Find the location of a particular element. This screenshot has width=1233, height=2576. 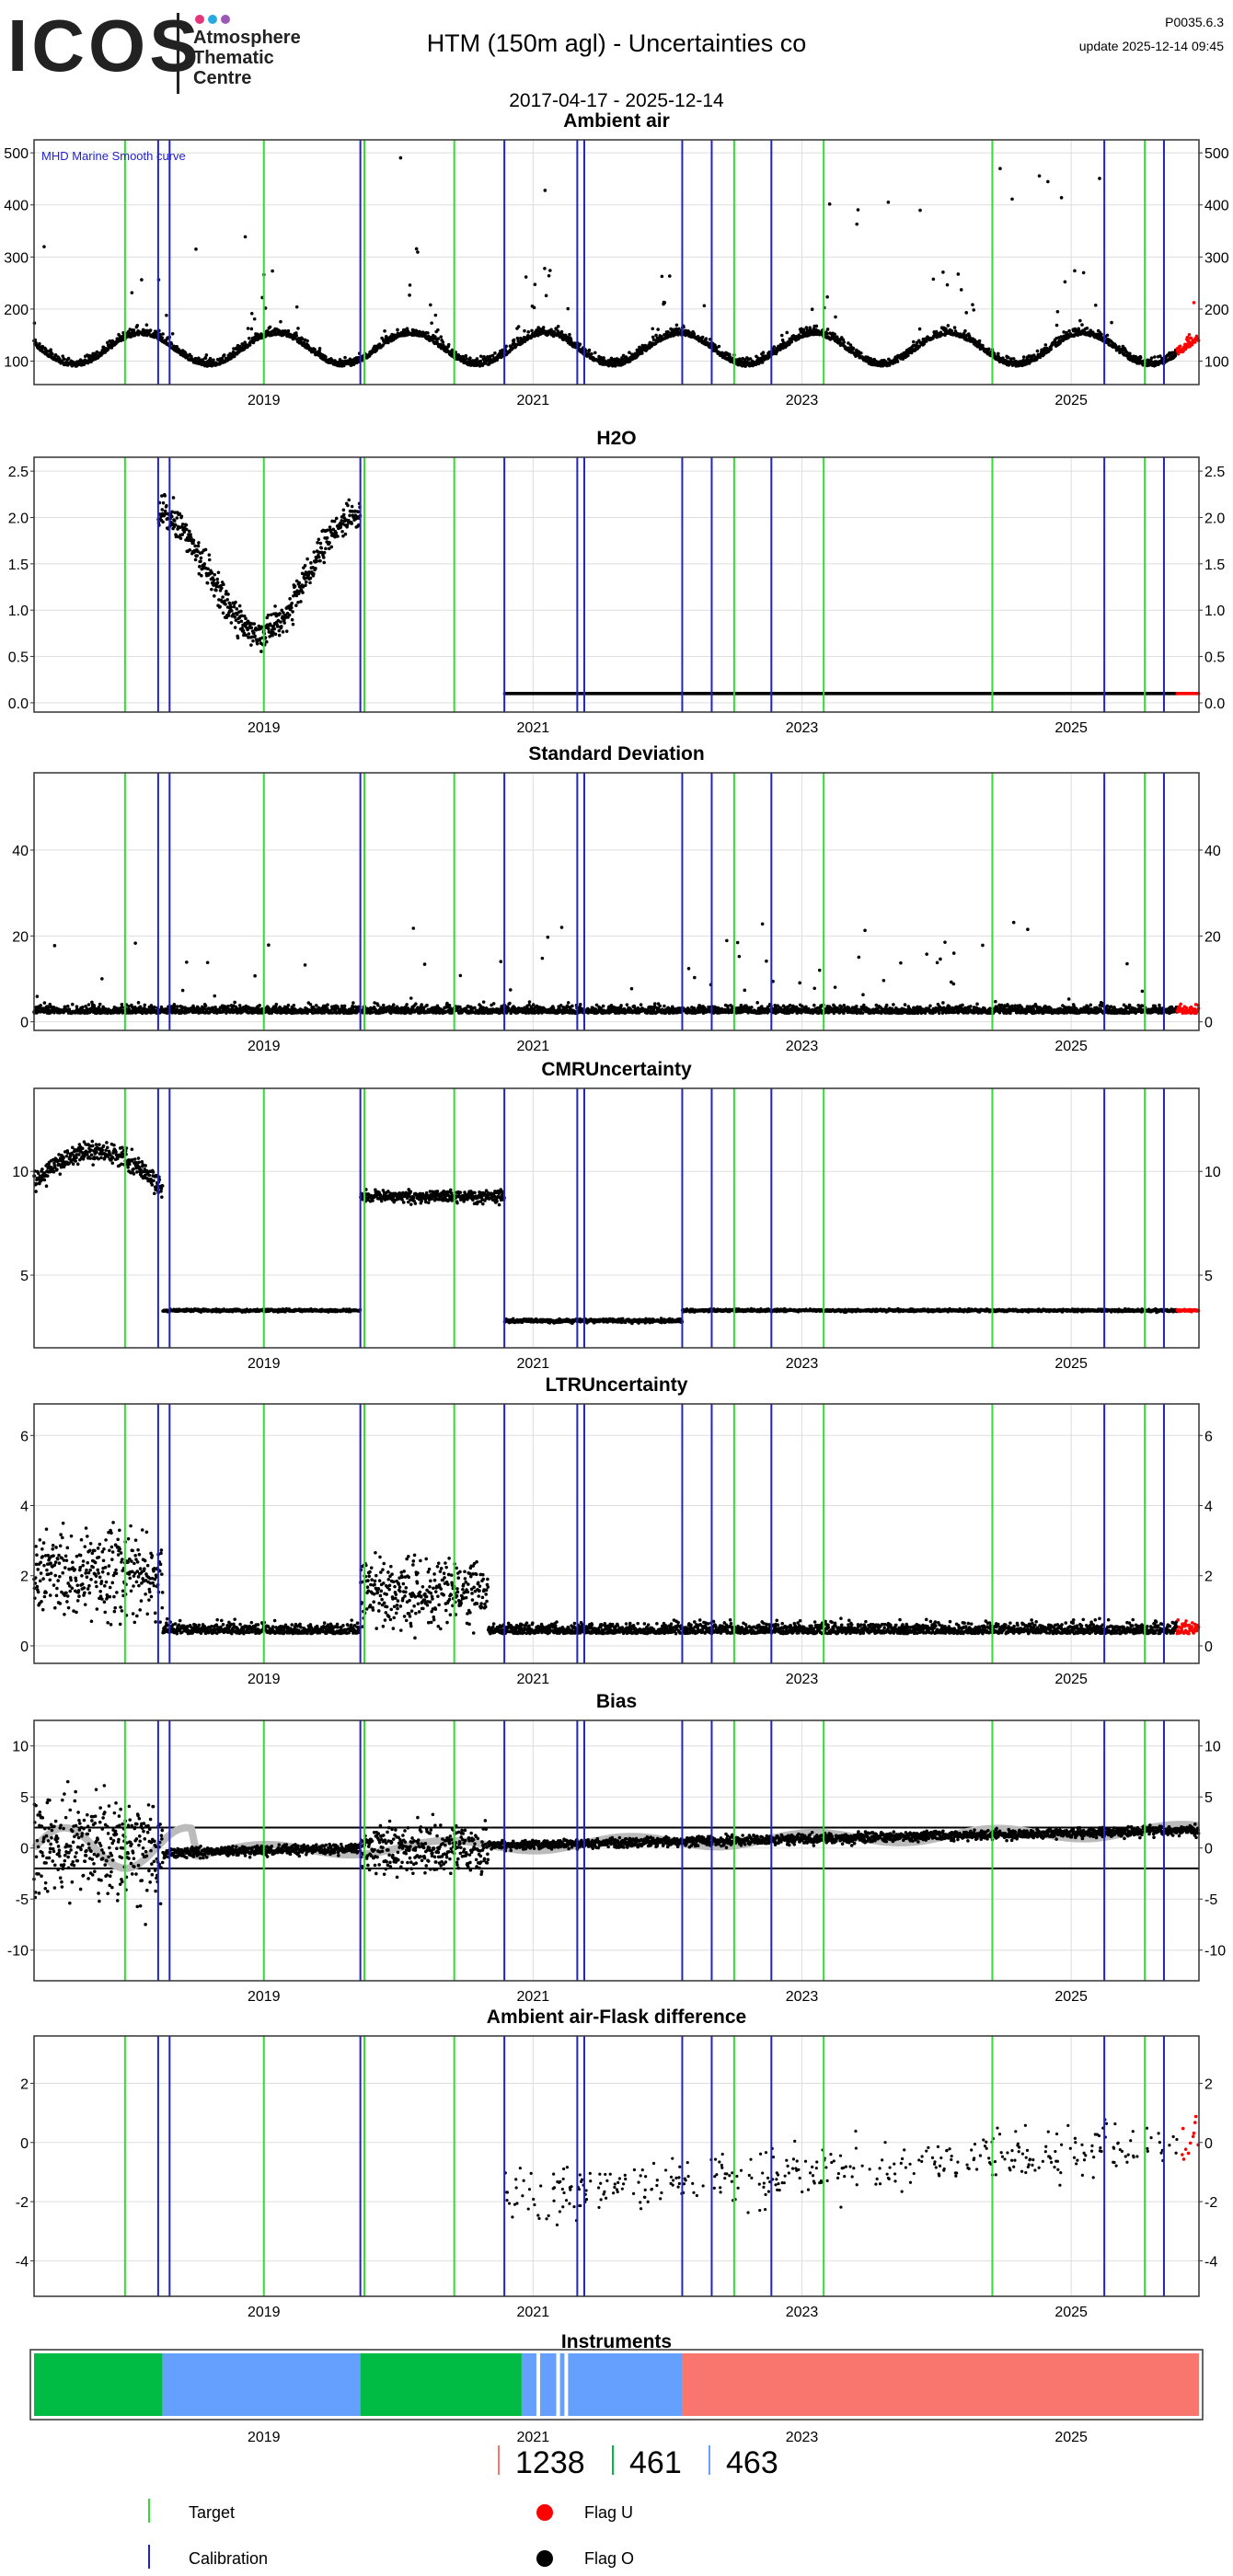

version-label: P0035.6.3 is located at coordinates (1194, 22).